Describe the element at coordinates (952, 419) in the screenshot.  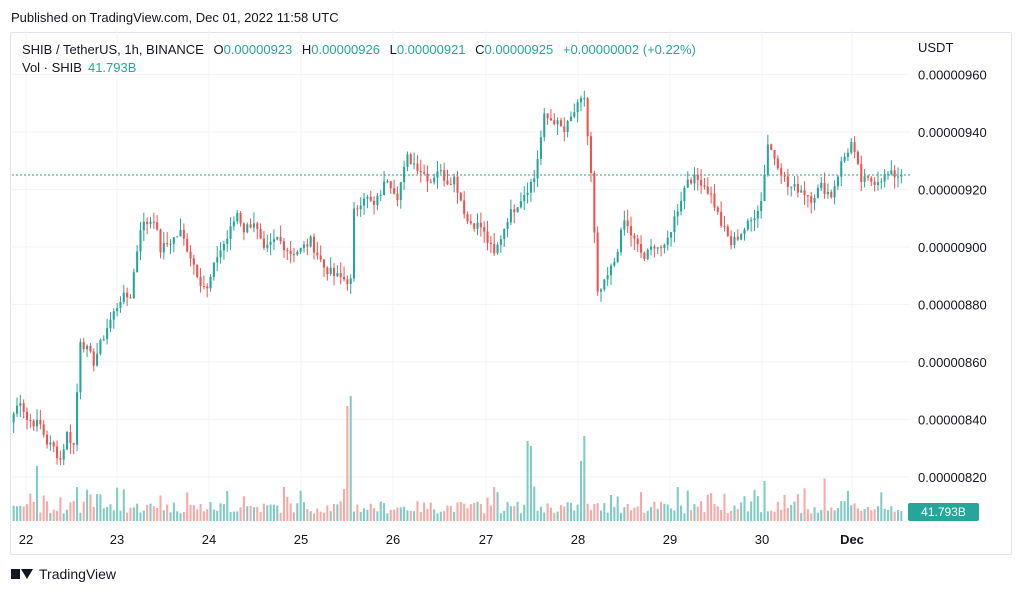
I see `y-tick-label: 0.00000840` at that location.